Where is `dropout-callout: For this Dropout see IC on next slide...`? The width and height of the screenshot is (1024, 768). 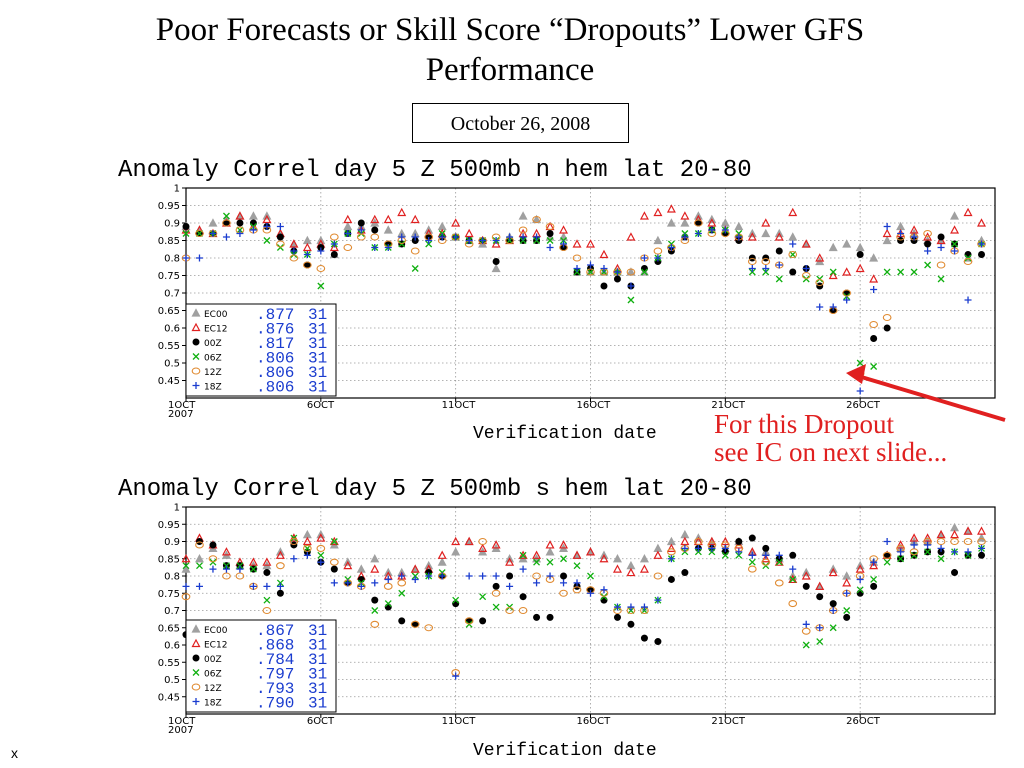
dropout-callout: For this Dropout see IC on next slide... is located at coordinates (830, 438).